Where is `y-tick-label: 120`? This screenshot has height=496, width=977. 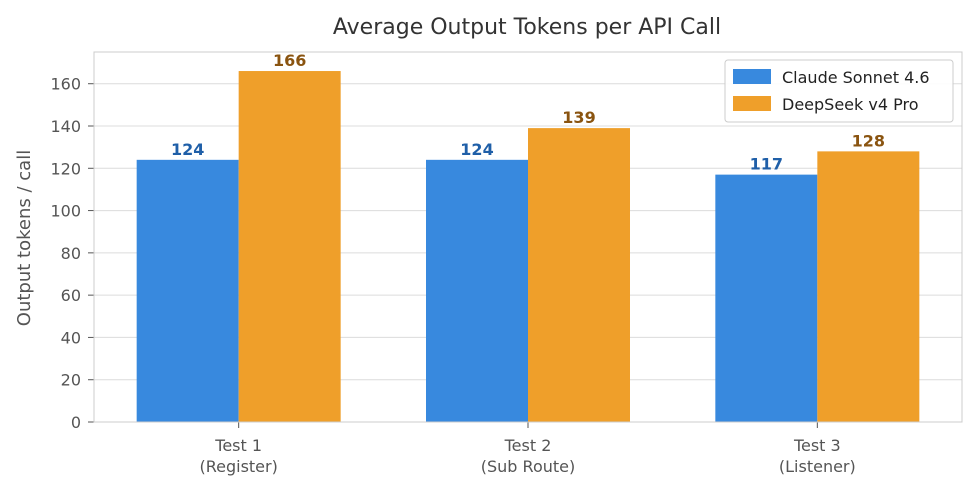
y-tick-label: 120 is located at coordinates (65, 168).